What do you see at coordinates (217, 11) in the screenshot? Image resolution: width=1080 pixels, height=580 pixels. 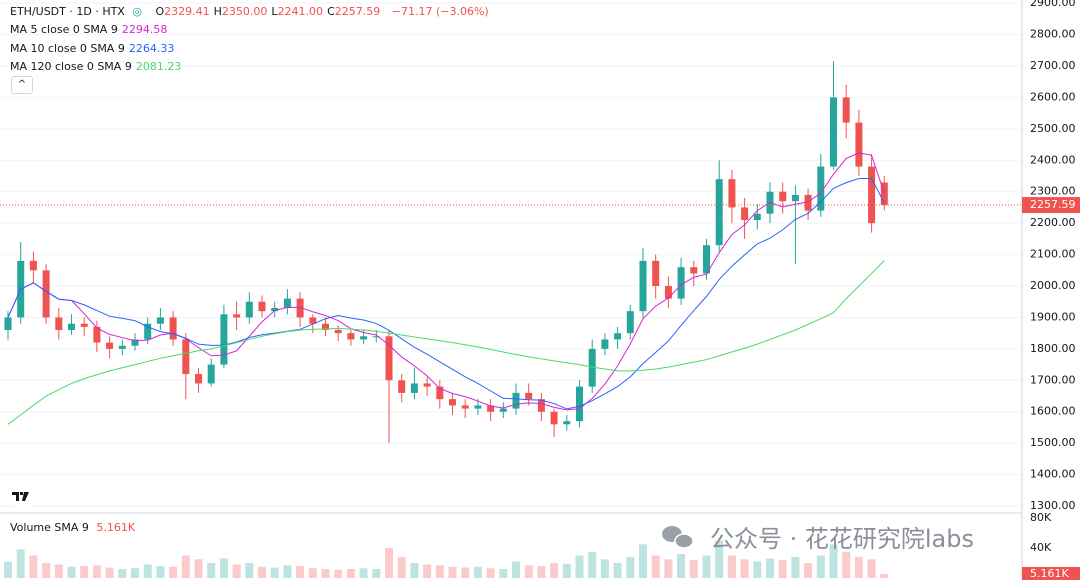 I see `ohlc-key: H` at bounding box center [217, 11].